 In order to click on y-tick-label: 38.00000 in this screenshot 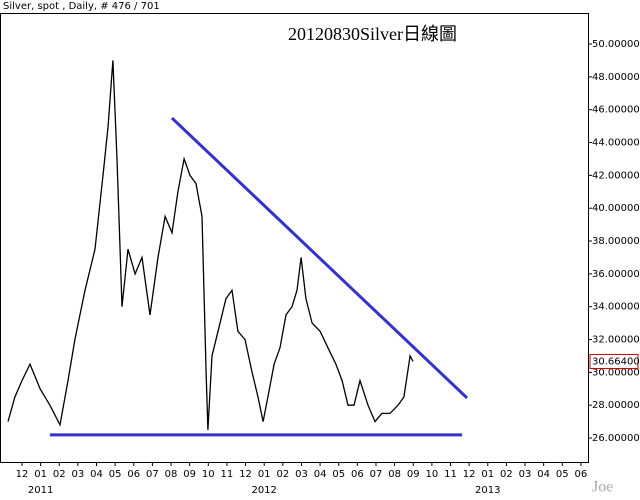, I will do `click(616, 241)`.